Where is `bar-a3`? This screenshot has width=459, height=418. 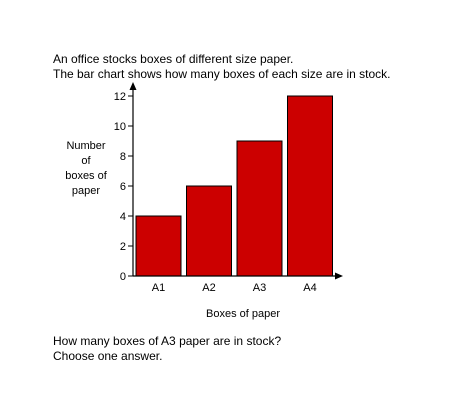
bar-a3 is located at coordinates (259, 208).